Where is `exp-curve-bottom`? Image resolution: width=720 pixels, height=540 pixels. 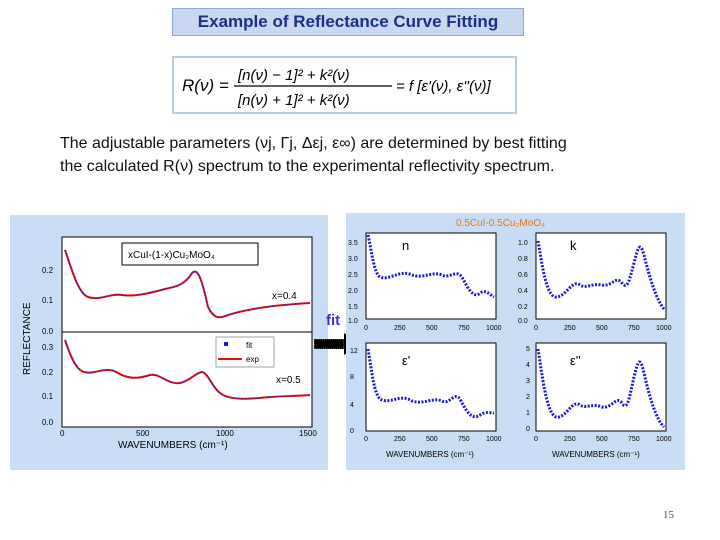 exp-curve-bottom is located at coordinates (187, 369).